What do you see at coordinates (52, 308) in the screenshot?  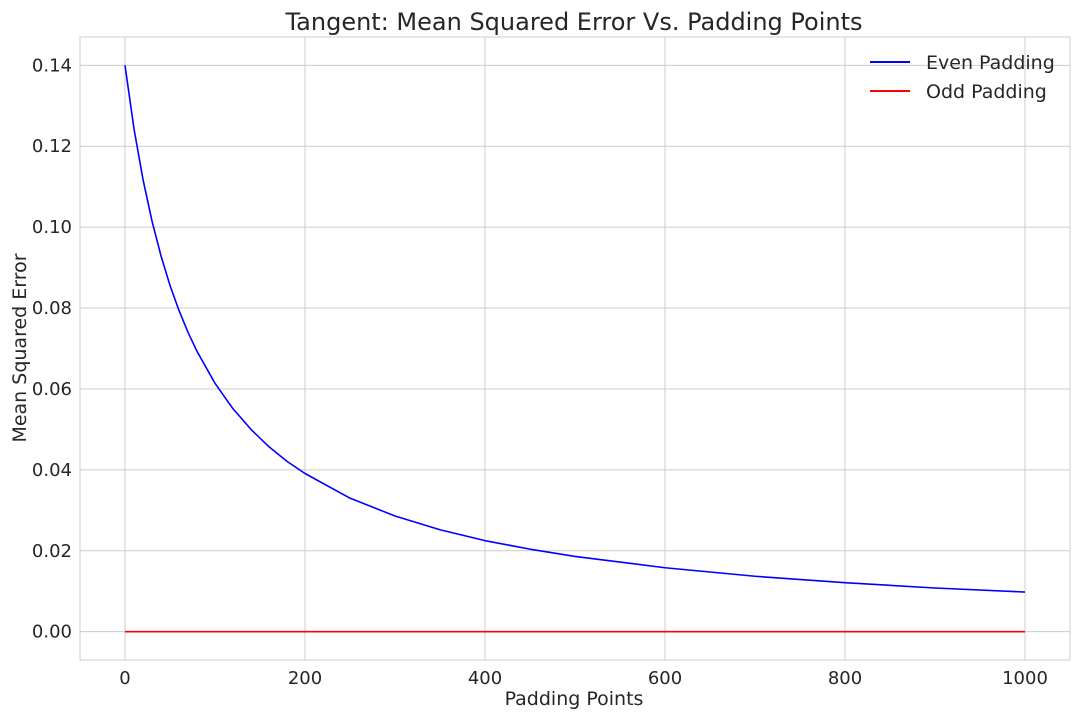 I see `y-tick-label: 0.08` at bounding box center [52, 308].